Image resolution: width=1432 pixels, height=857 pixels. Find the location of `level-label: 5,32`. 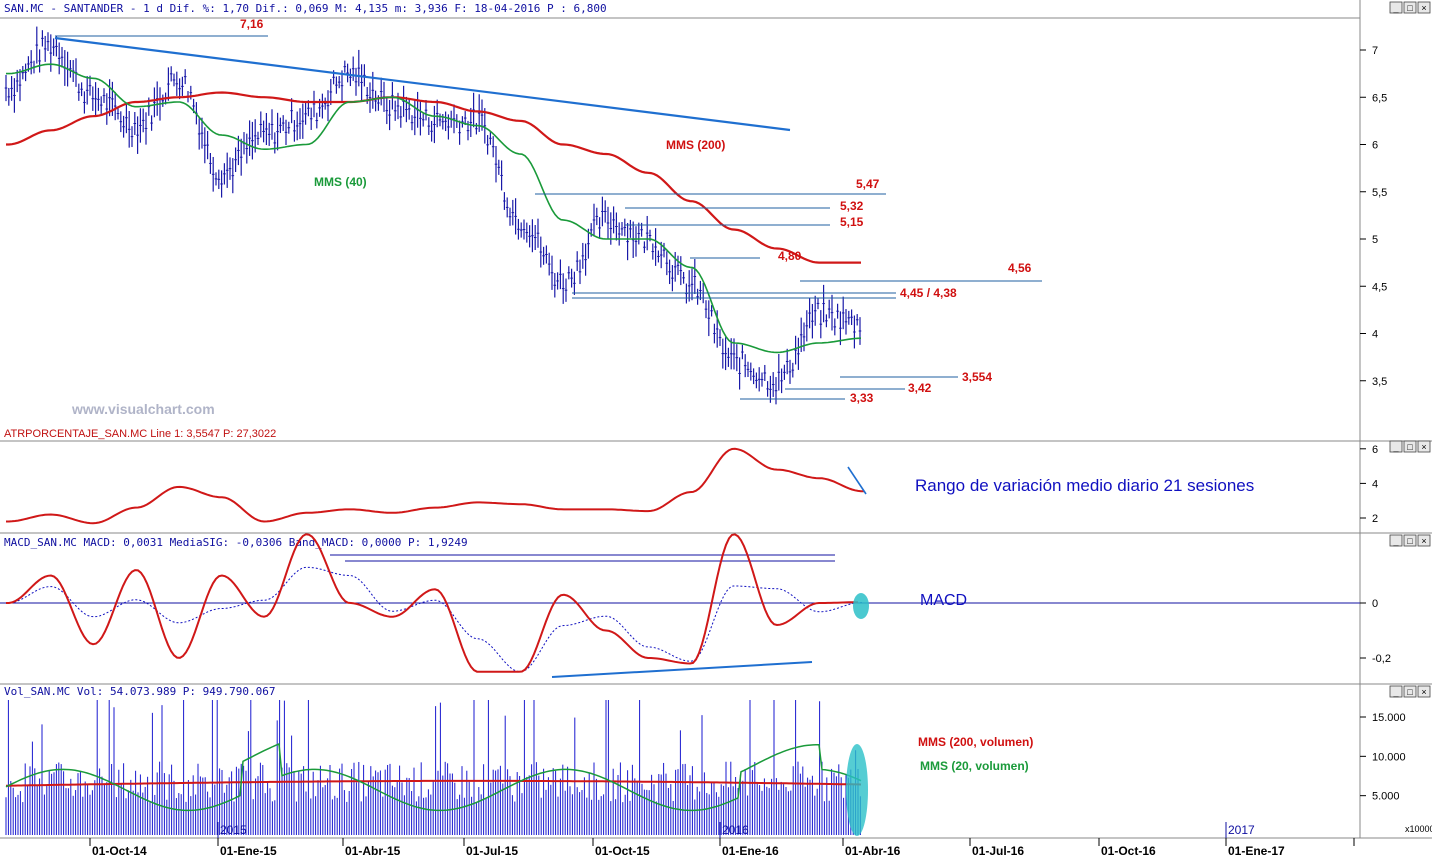

level-label: 5,32 is located at coordinates (852, 206).